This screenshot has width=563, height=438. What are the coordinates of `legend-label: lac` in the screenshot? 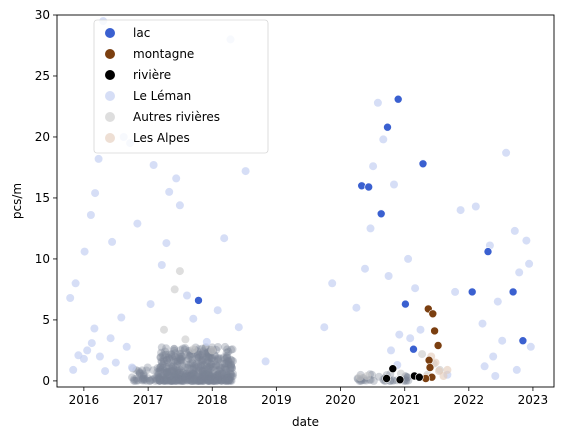 It's located at (141, 33).